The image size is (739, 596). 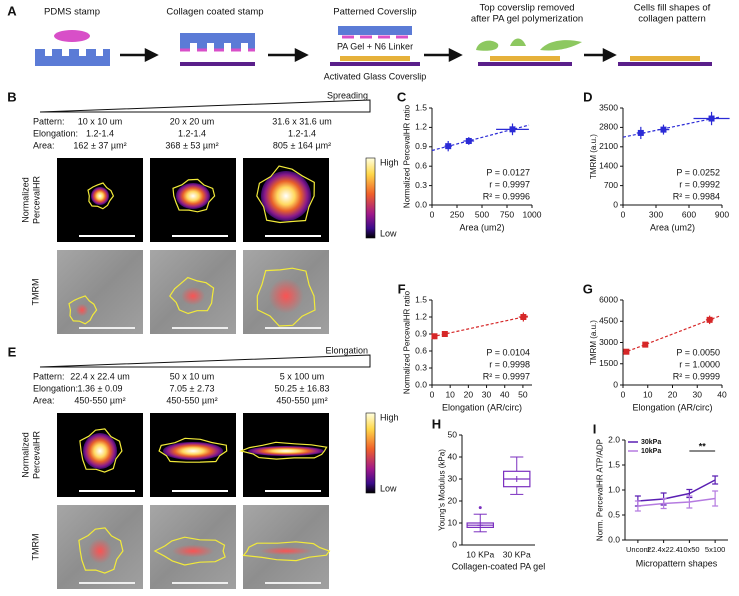 What do you see at coordinates (302, 121) in the screenshot?
I see `column-value: 31.6 x 31.6 um` at bounding box center [302, 121].